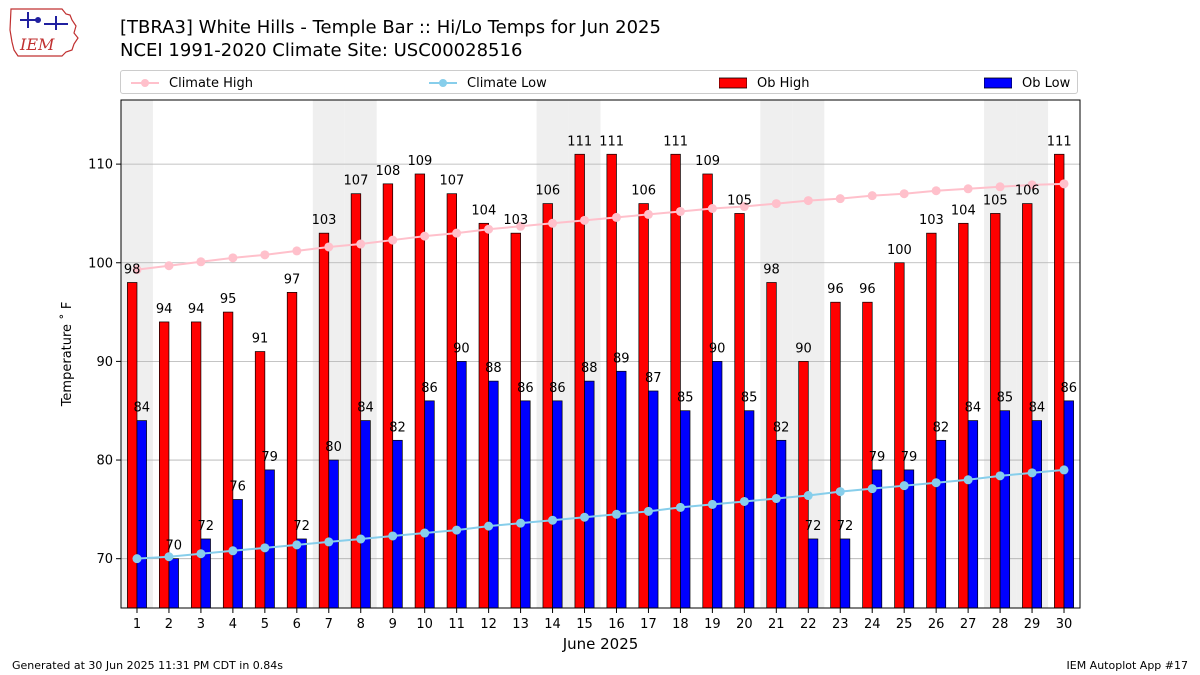 The height and width of the screenshot is (675, 1200). Describe the element at coordinates (675, 141) in the screenshot. I see `label-ob-high-18: 111` at that location.